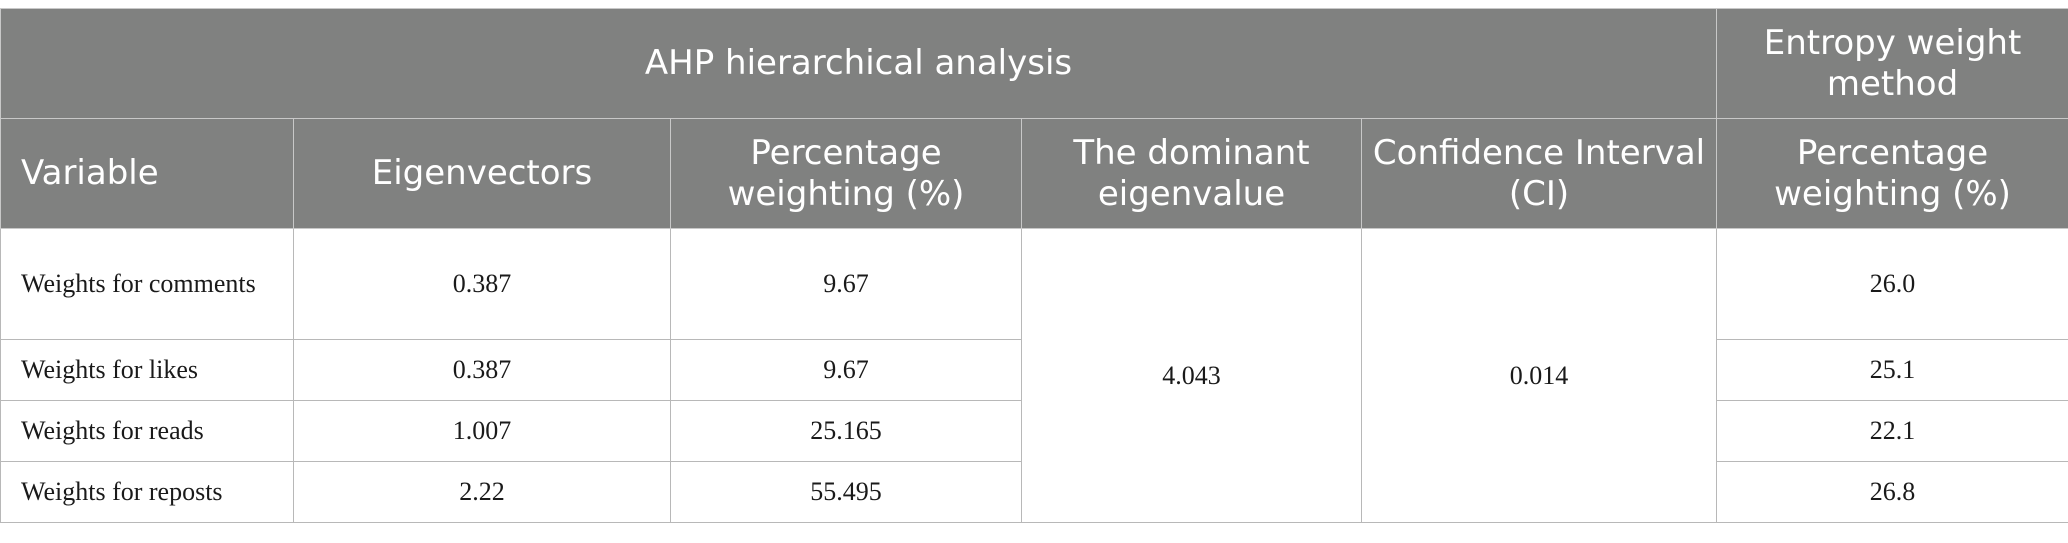 The height and width of the screenshot is (543, 2068). Describe the element at coordinates (147, 492) in the screenshot. I see `variable-cell: Weights for reposts` at that location.